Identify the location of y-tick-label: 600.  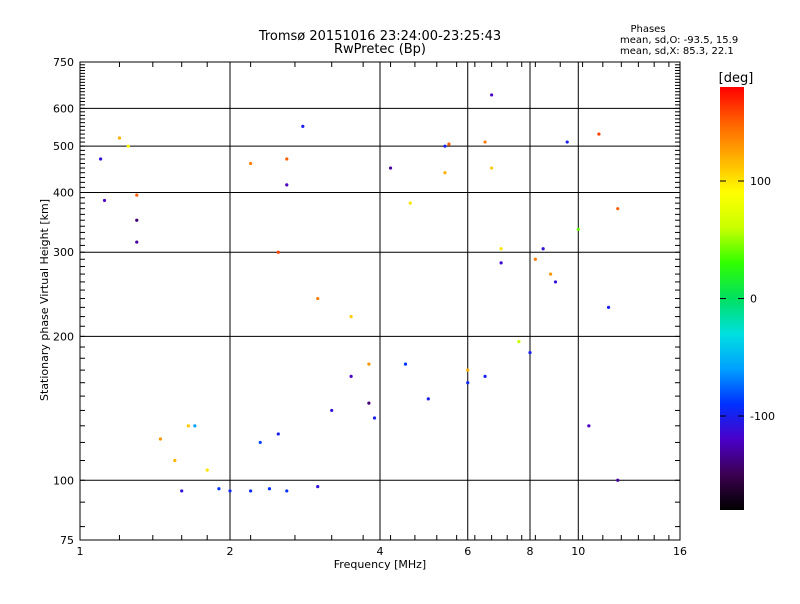
(63, 108).